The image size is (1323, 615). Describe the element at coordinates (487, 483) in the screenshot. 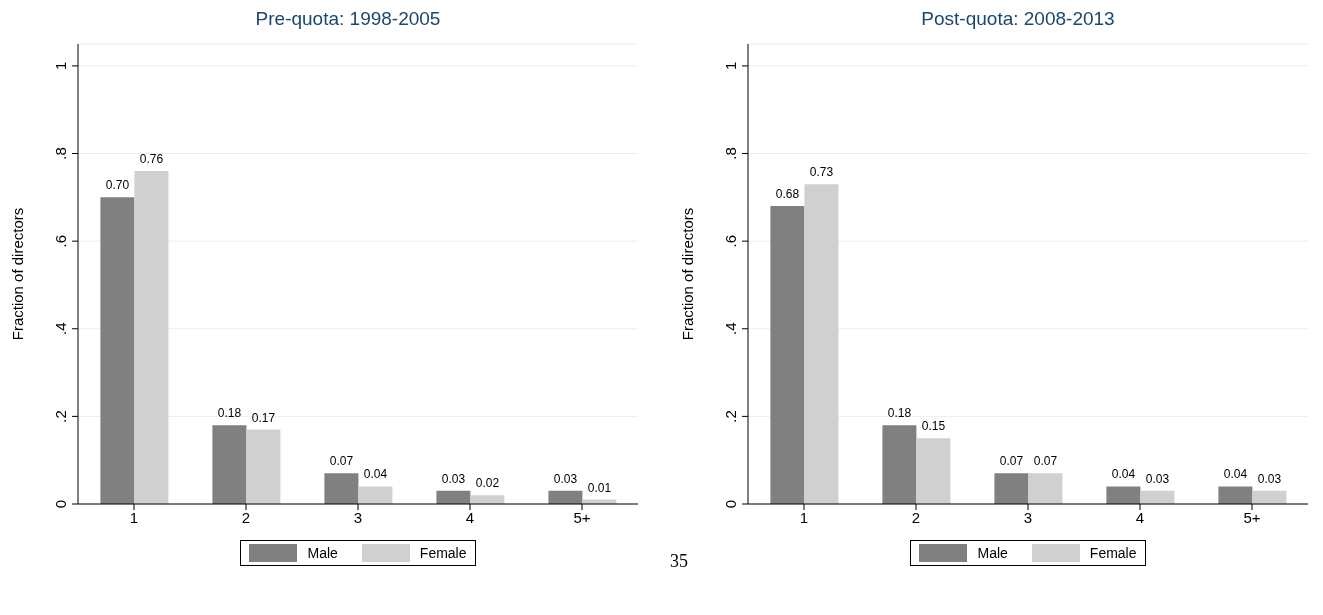

I see `data-label: 0.02` at that location.